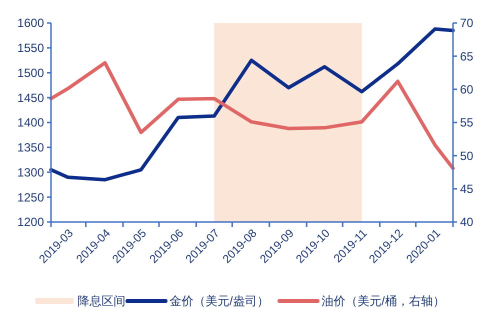 This screenshot has height=325, width=491. I want to click on y2-tick-label: 45, so click(467, 189).